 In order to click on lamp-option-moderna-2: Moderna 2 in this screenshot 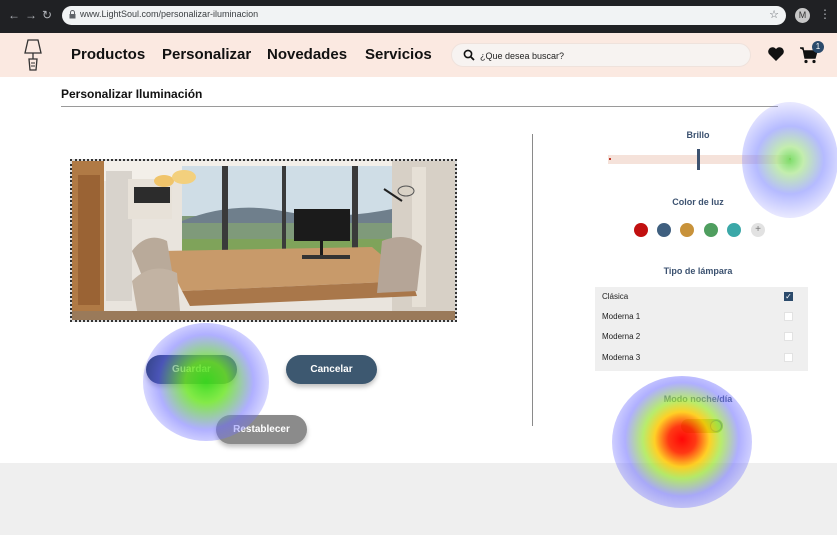, I will do `click(701, 337)`.